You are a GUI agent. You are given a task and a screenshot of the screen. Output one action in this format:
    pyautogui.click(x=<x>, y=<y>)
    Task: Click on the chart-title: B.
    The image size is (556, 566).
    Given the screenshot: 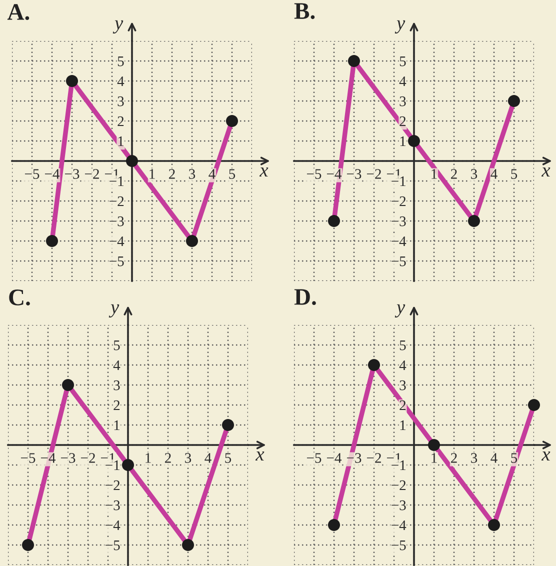 What is the action you would take?
    pyautogui.click(x=304, y=11)
    